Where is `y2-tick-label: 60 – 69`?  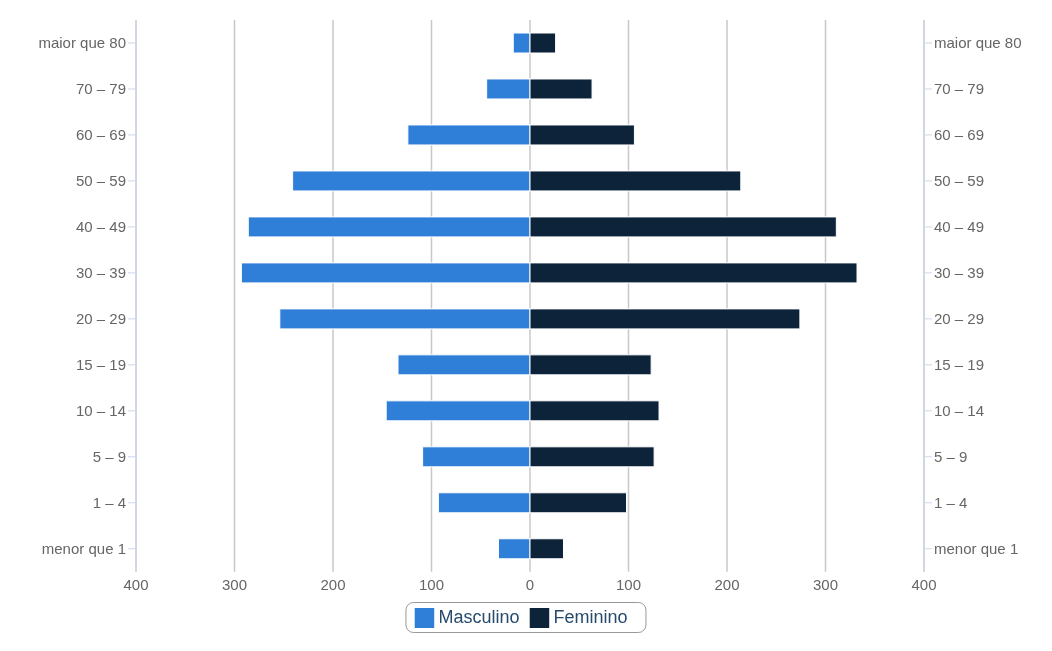
y2-tick-label: 60 – 69 is located at coordinates (959, 135).